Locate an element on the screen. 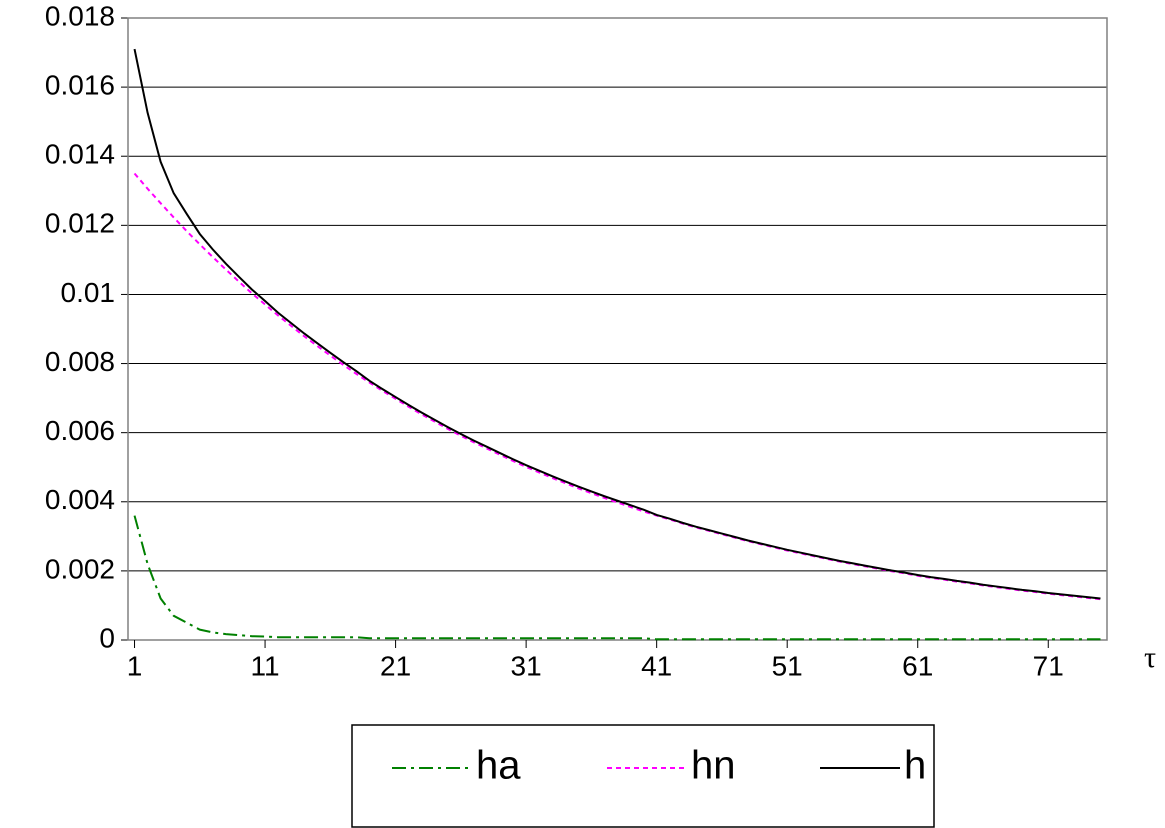 The width and height of the screenshot is (1165, 828). x-axis-label: τ is located at coordinates (1150, 657).